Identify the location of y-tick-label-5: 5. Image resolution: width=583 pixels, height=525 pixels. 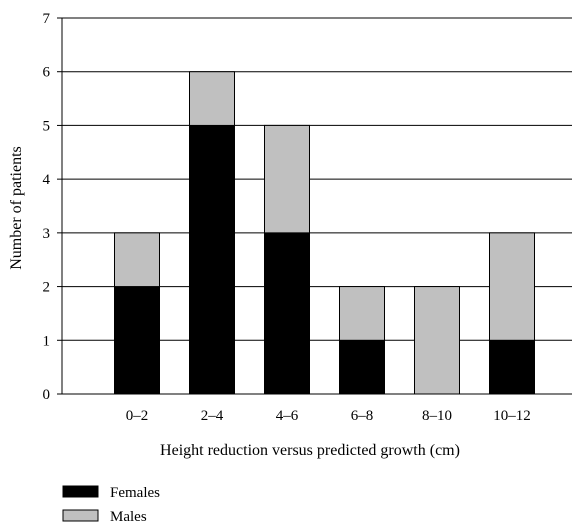
(47, 126).